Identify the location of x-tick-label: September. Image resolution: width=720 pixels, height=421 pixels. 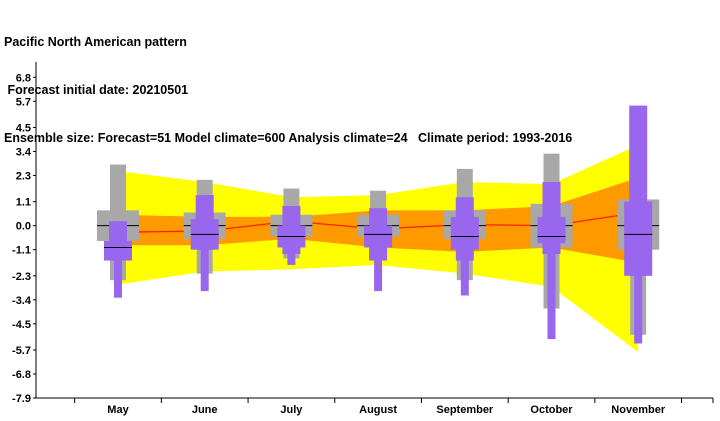
(465, 410).